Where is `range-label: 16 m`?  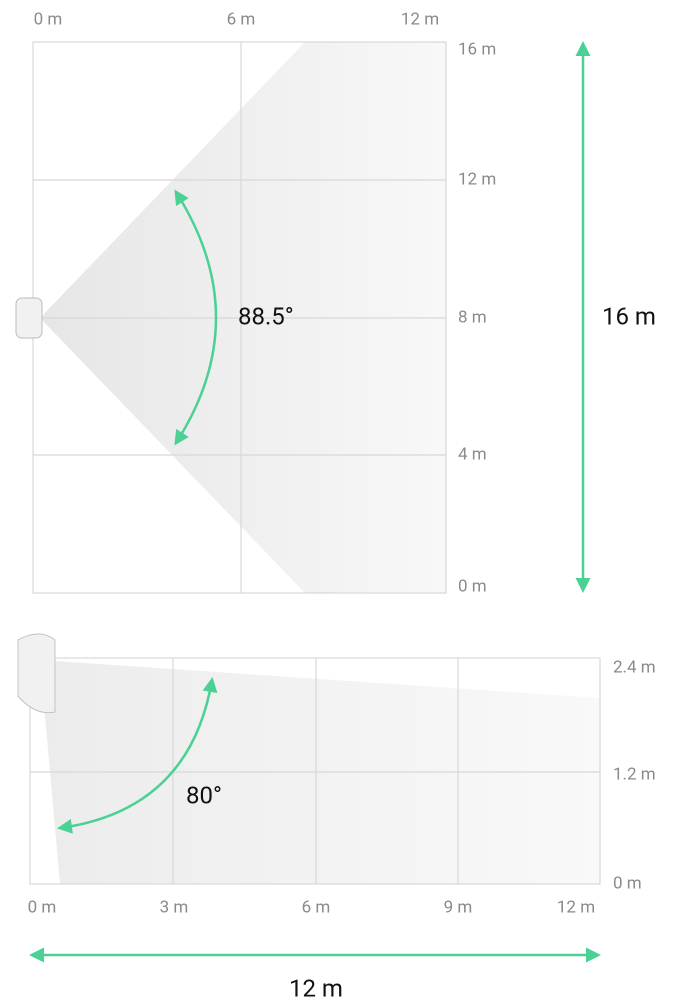 range-label: 16 m is located at coordinates (629, 316).